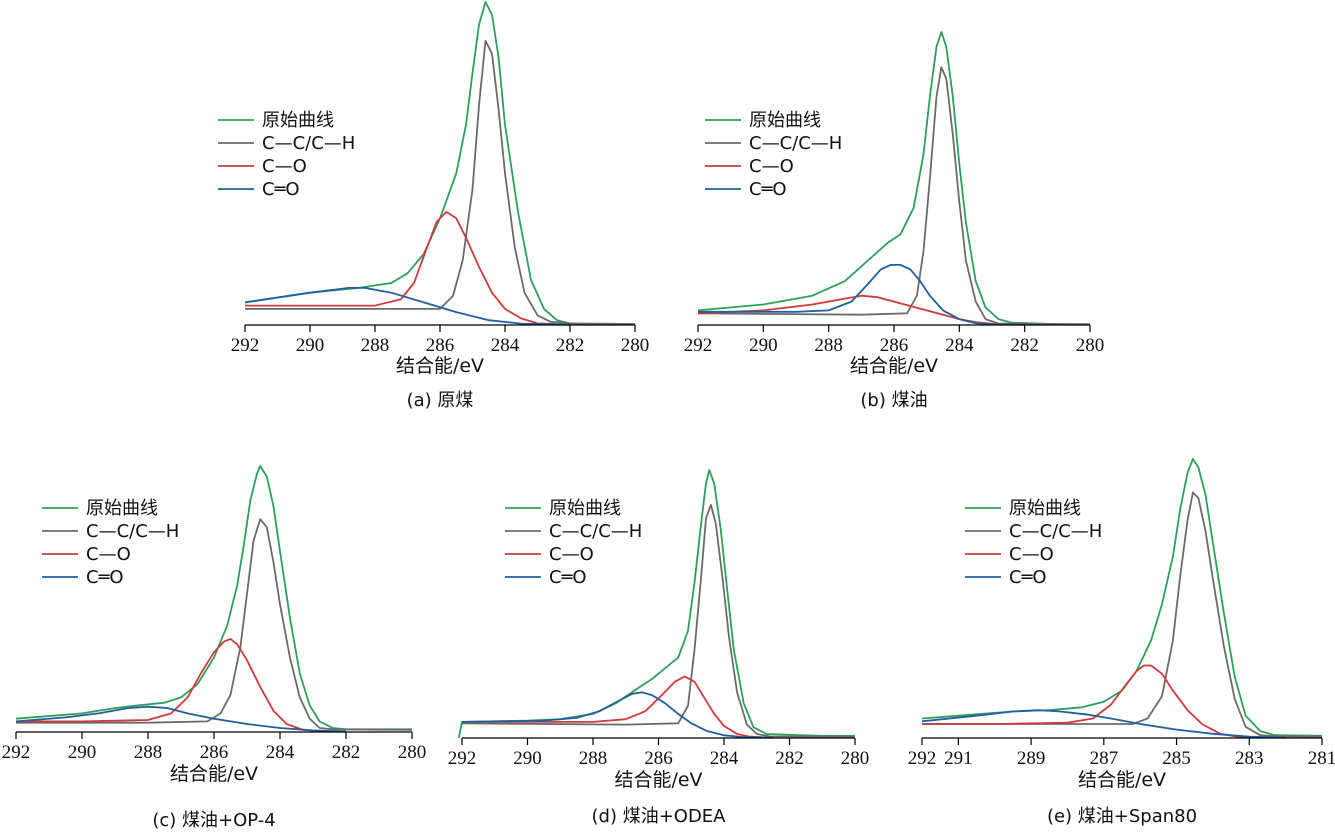  What do you see at coordinates (1122, 816) in the screenshot?
I see `panel-caption: (e) 煤油+Span80` at bounding box center [1122, 816].